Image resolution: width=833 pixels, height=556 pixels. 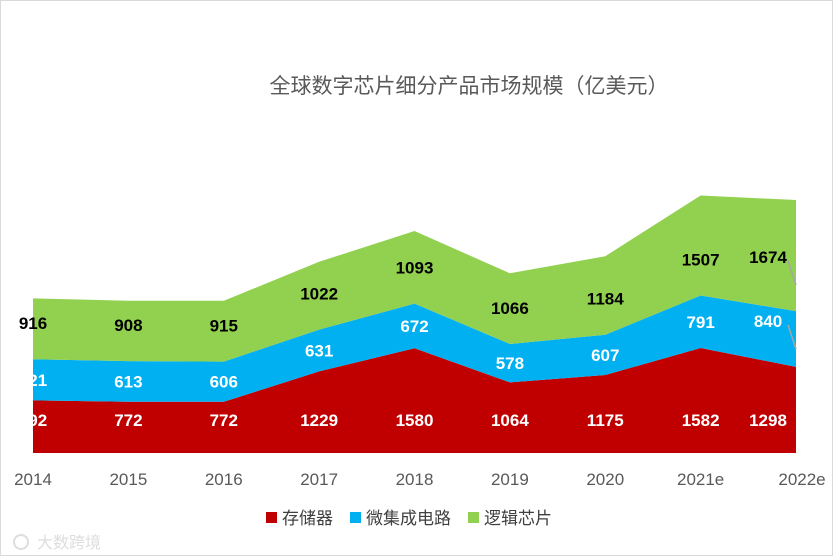 I want to click on data-label: 1064, so click(x=510, y=420).